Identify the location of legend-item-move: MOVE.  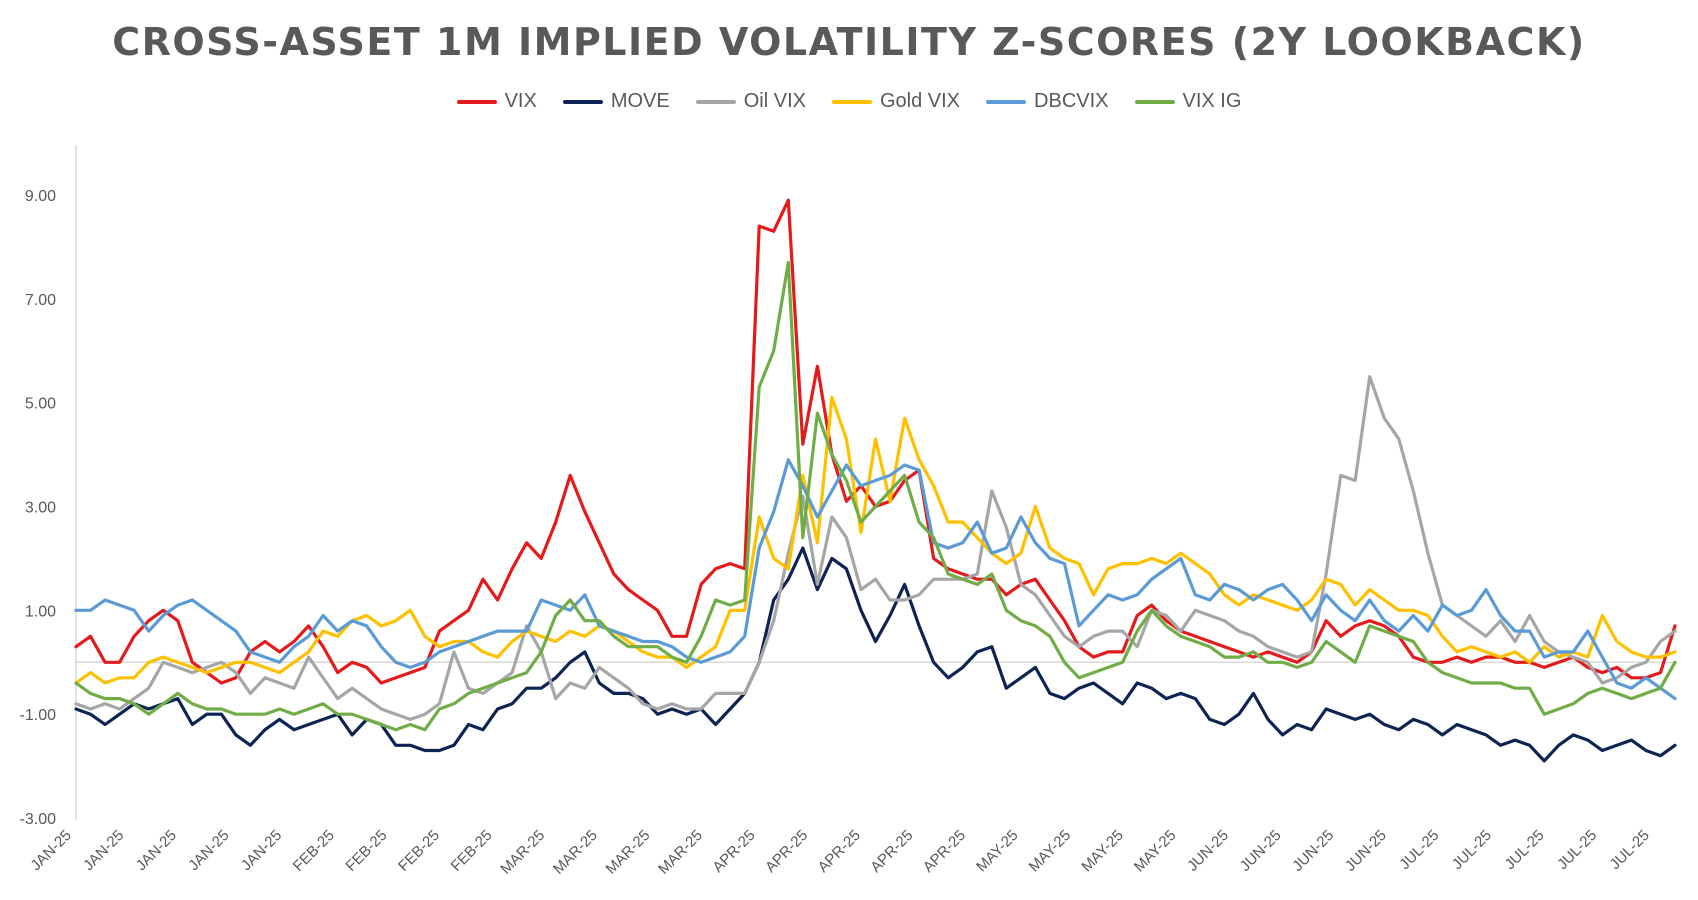
(616, 101).